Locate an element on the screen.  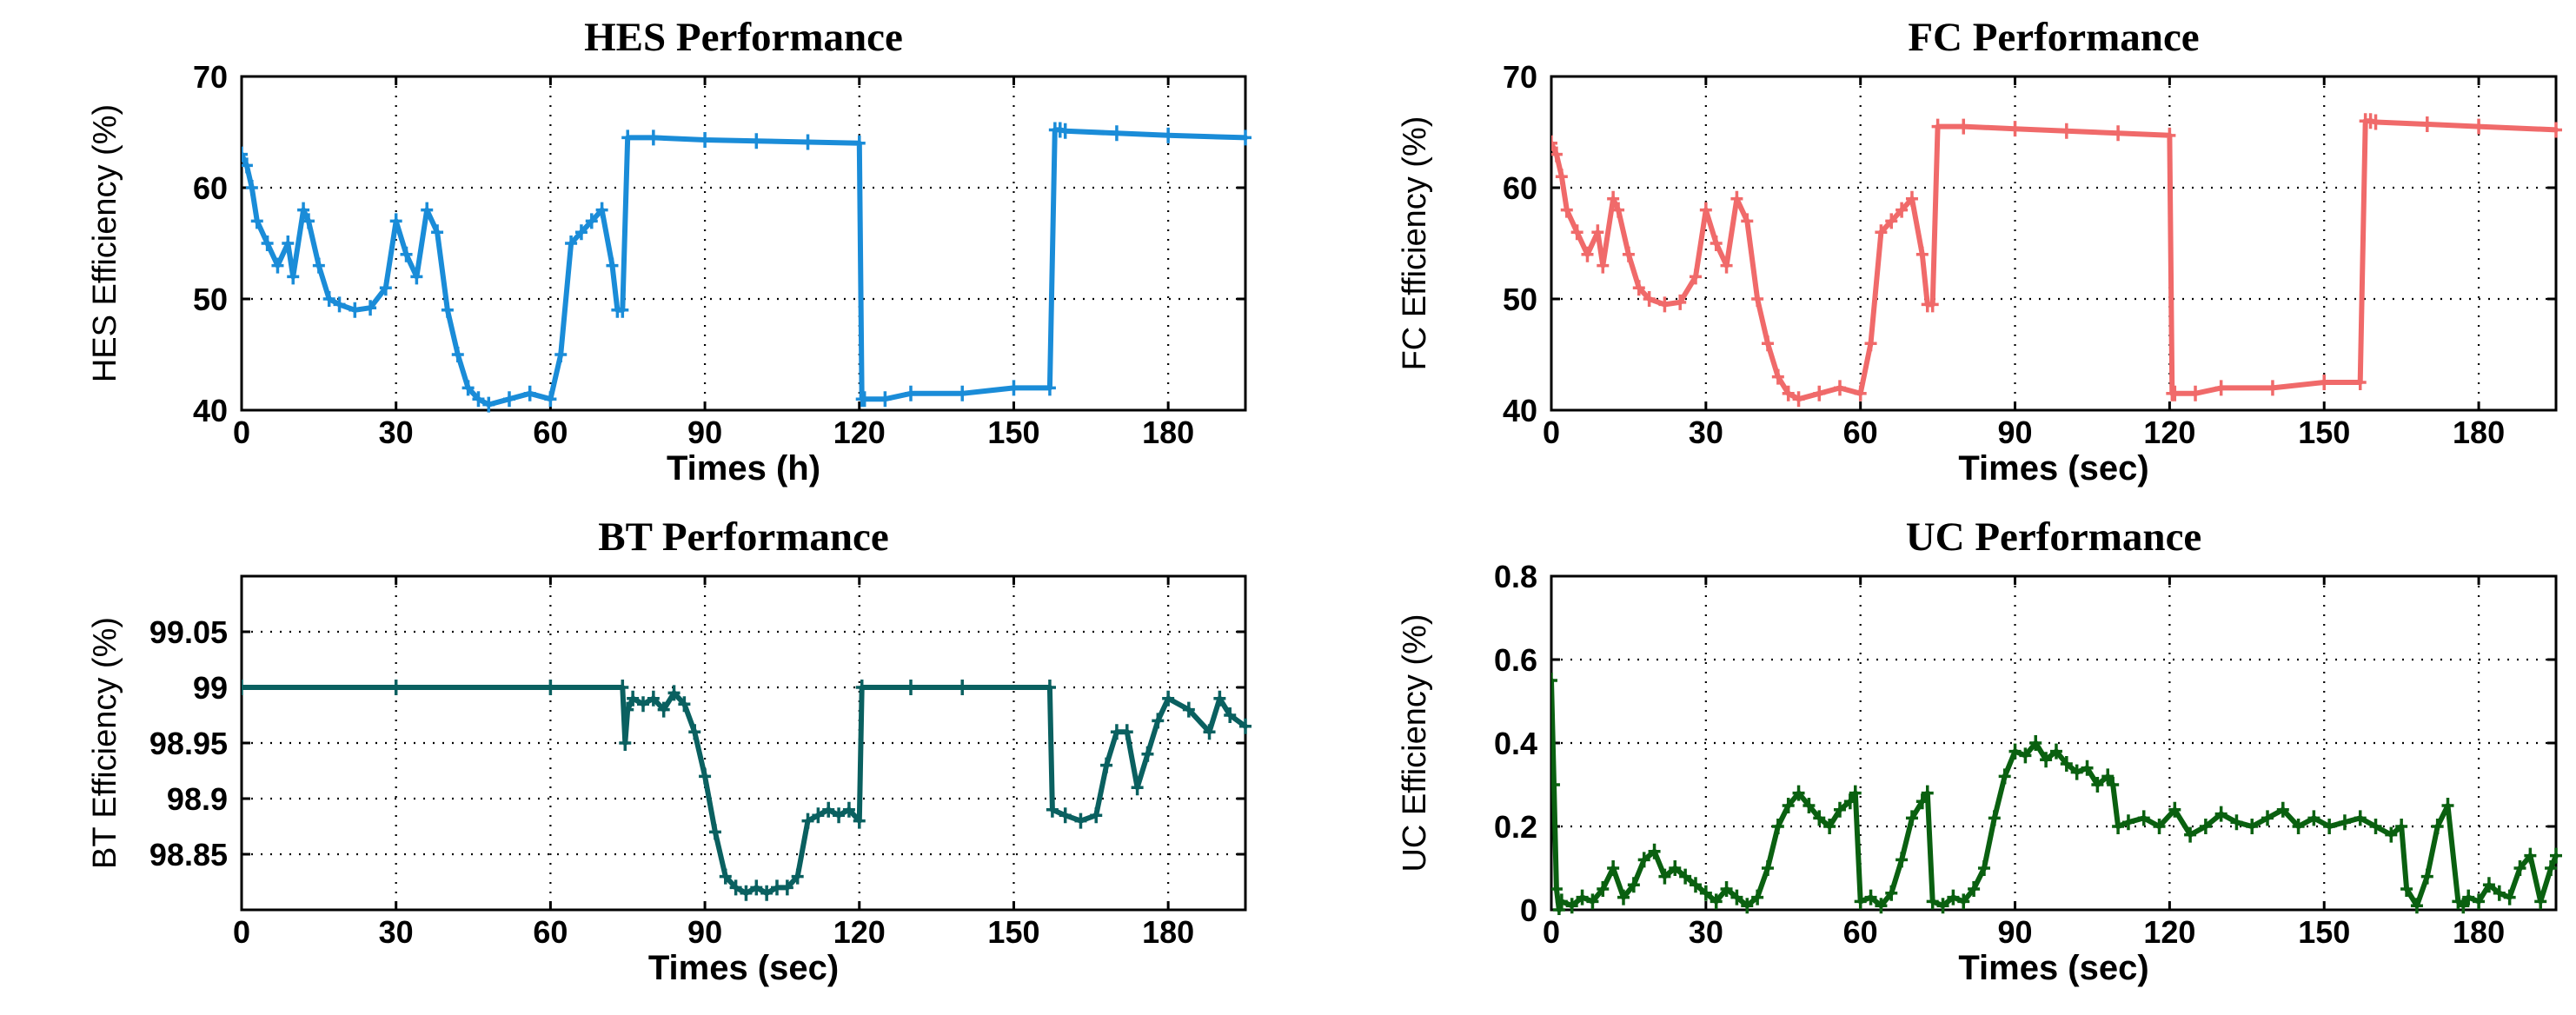
x-axis-label: Times (sec) is located at coordinates (2053, 968).